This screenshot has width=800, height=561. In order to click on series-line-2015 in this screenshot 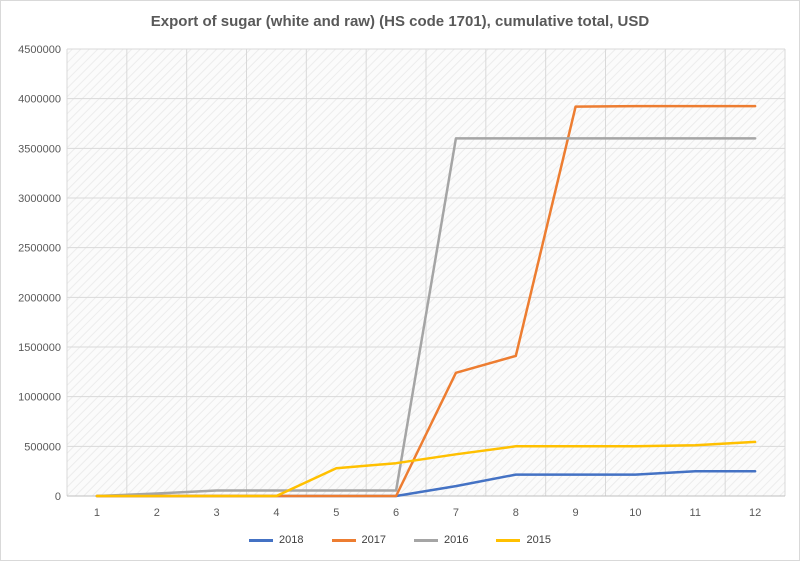, I will do `click(426, 469)`.